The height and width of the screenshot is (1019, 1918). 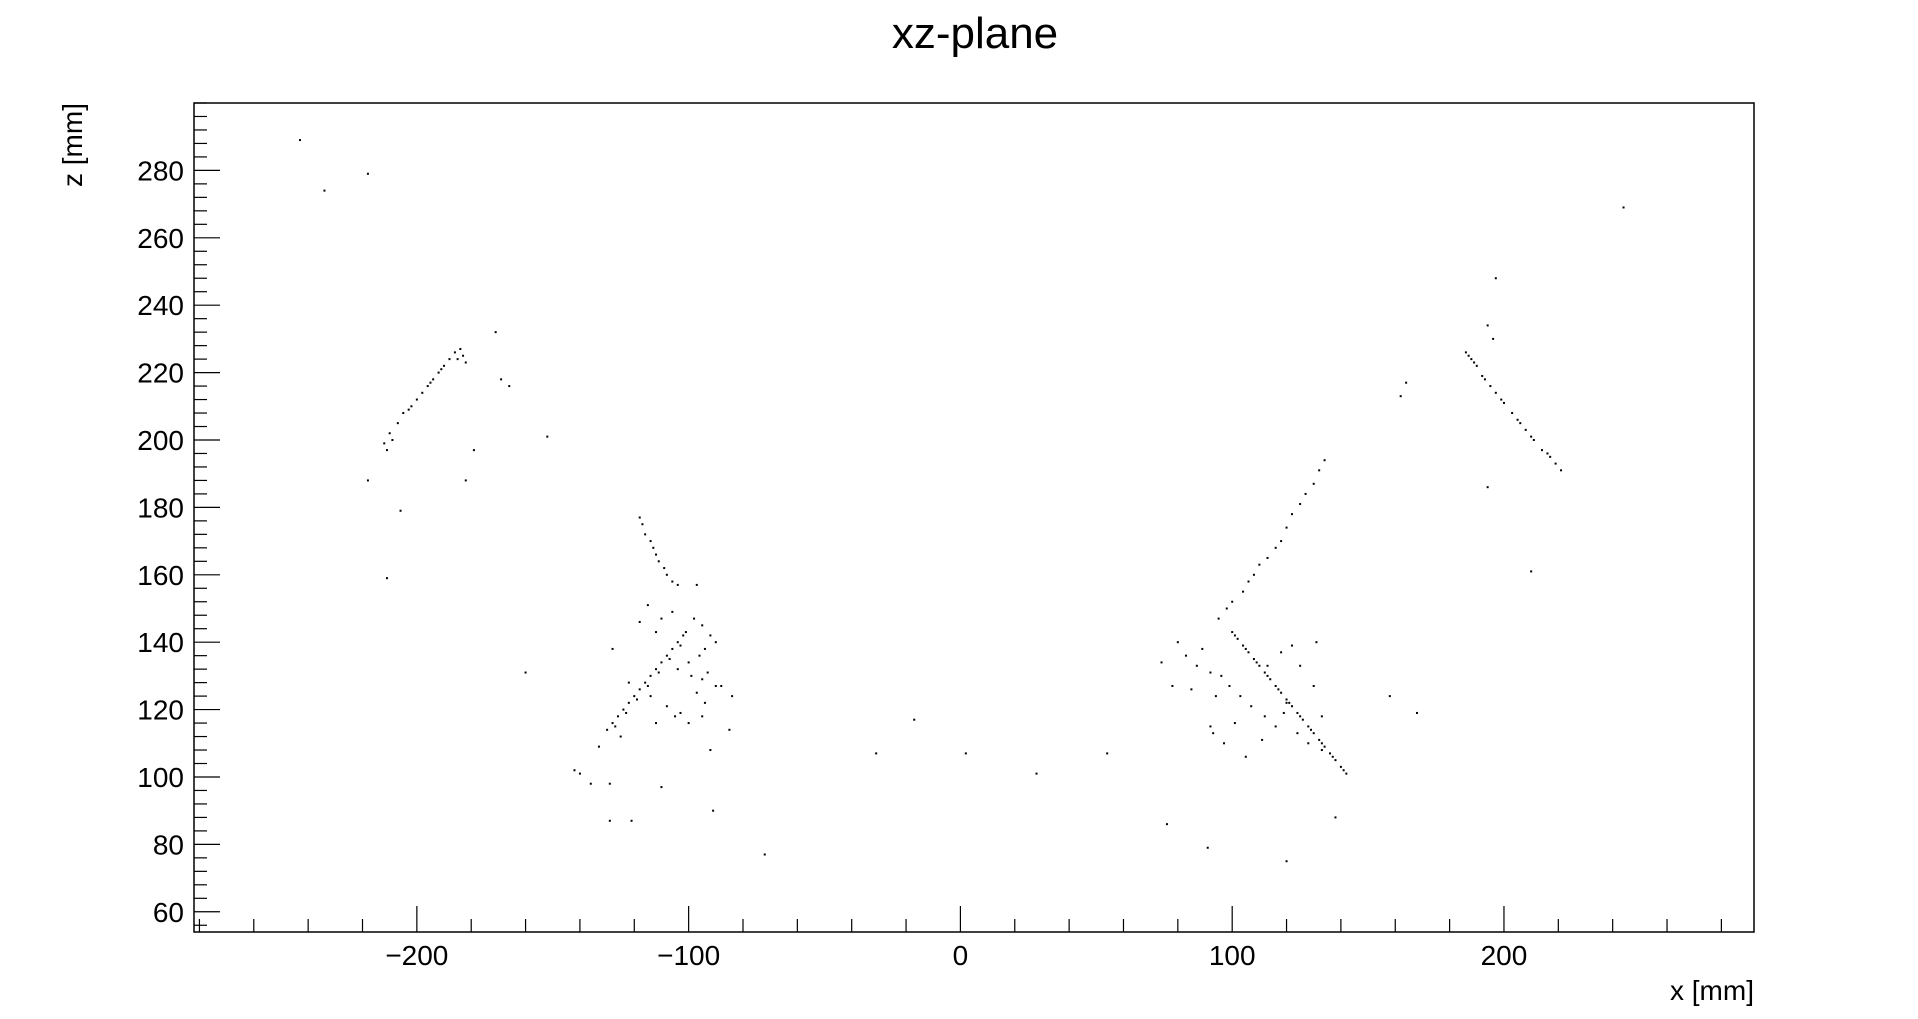 I want to click on x-tick-label: 0, so click(x=961, y=955).